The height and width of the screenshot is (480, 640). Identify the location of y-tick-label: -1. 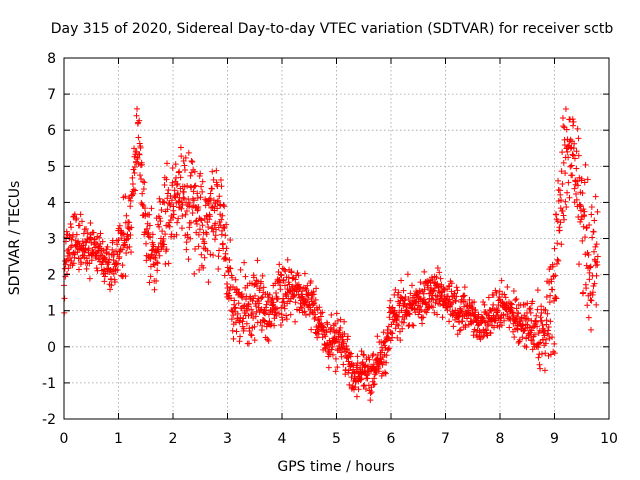
(49, 384).